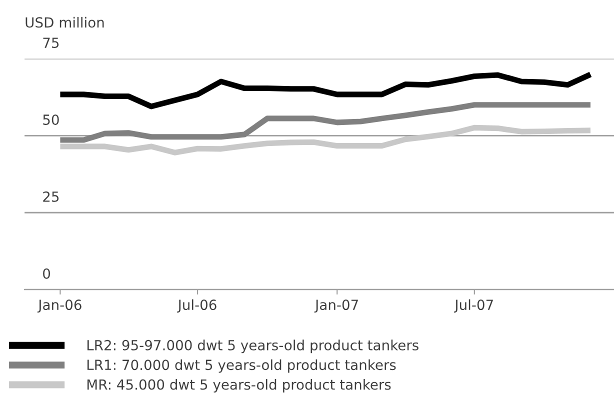 This screenshot has width=614, height=405. Describe the element at coordinates (59, 306) in the screenshot. I see `x-tick-label: Jan-06` at that location.